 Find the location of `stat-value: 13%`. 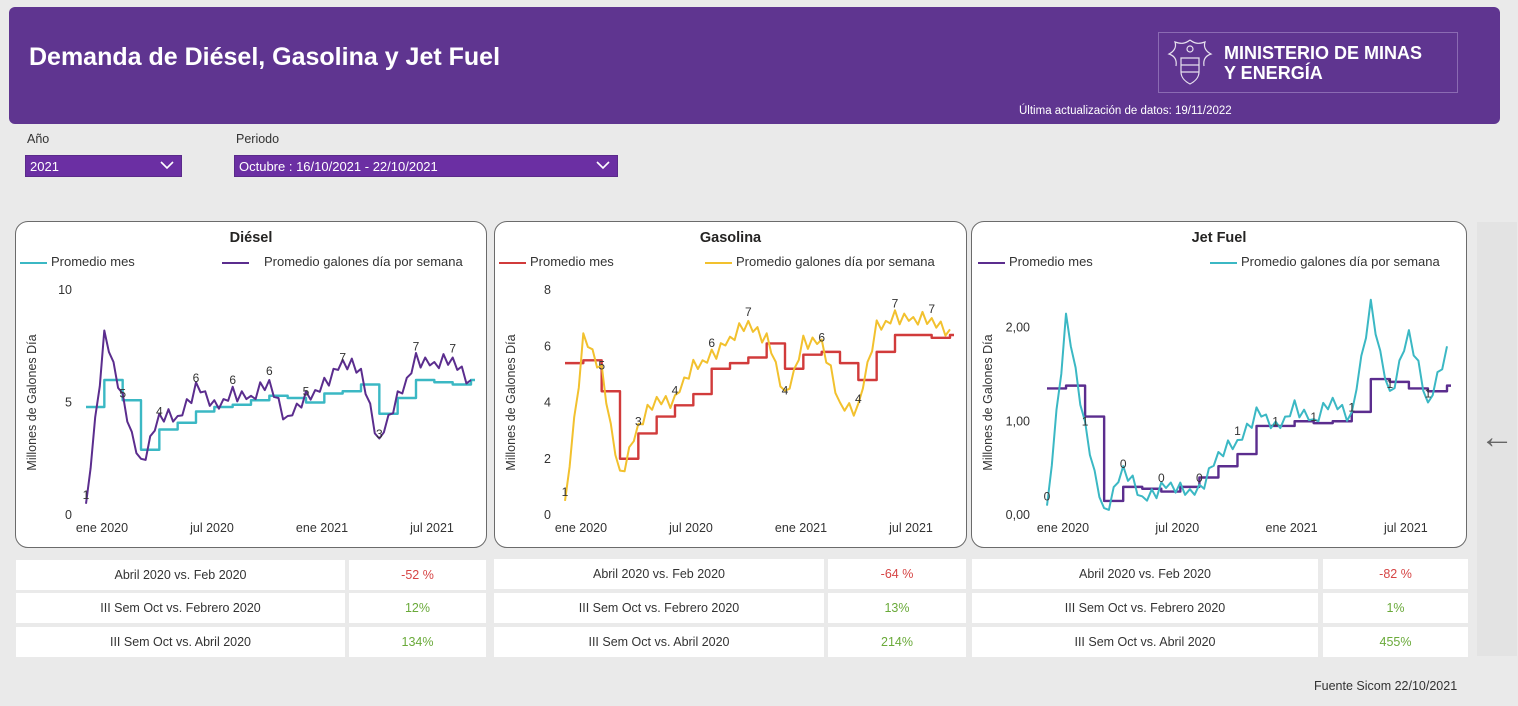

stat-value: 13% is located at coordinates (897, 608).